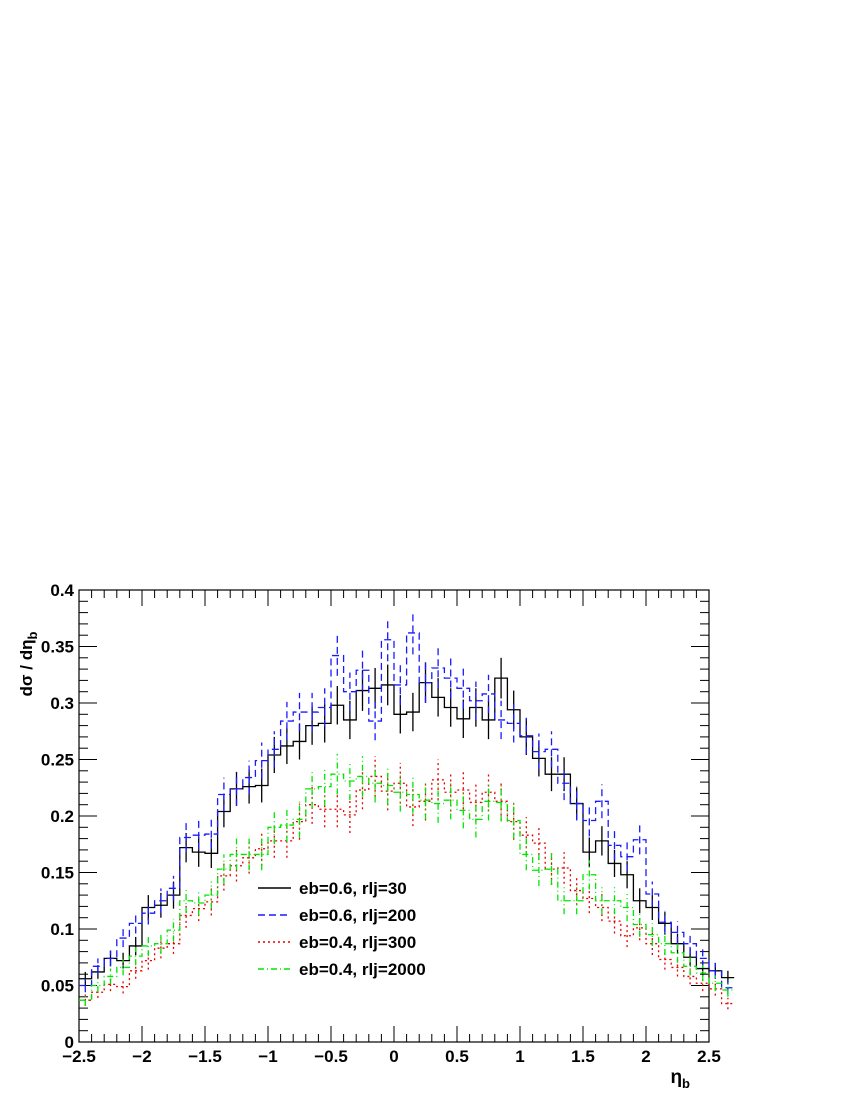 This screenshot has width=850, height=1100. I want to click on x-tick-label: −1, so click(267, 1056).